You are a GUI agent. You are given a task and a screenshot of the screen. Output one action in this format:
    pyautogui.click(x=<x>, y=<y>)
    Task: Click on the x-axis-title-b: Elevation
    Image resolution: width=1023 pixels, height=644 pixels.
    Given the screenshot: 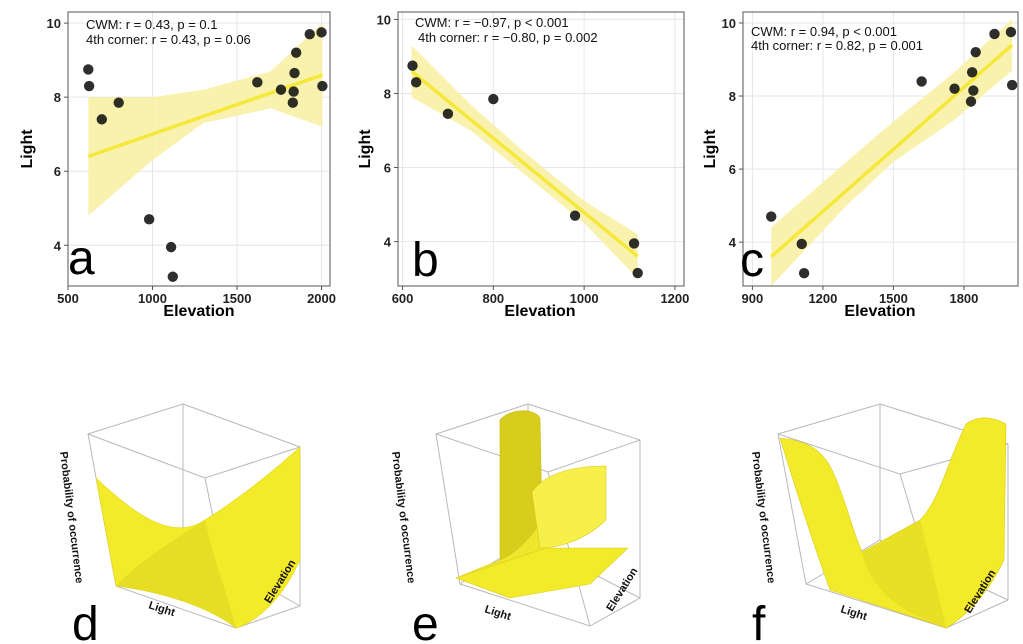 What is the action you would take?
    pyautogui.click(x=539, y=311)
    